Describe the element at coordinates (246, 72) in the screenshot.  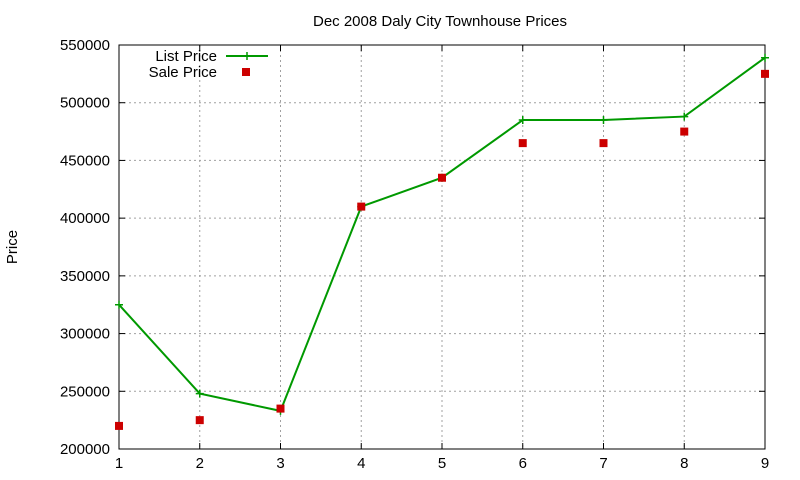
I see `legend-marker-sale-price` at that location.